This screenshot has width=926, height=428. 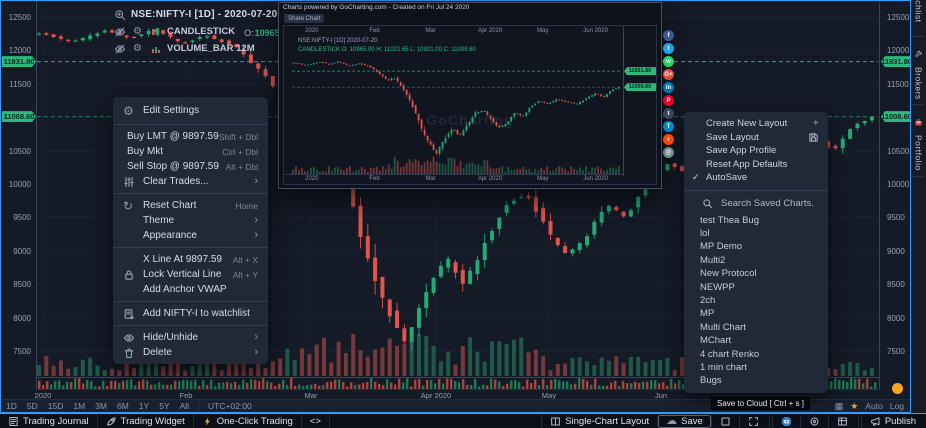 What do you see at coordinates (190, 205) in the screenshot?
I see `menu-item-reset-chart: ↻ Reset Chart Home` at bounding box center [190, 205].